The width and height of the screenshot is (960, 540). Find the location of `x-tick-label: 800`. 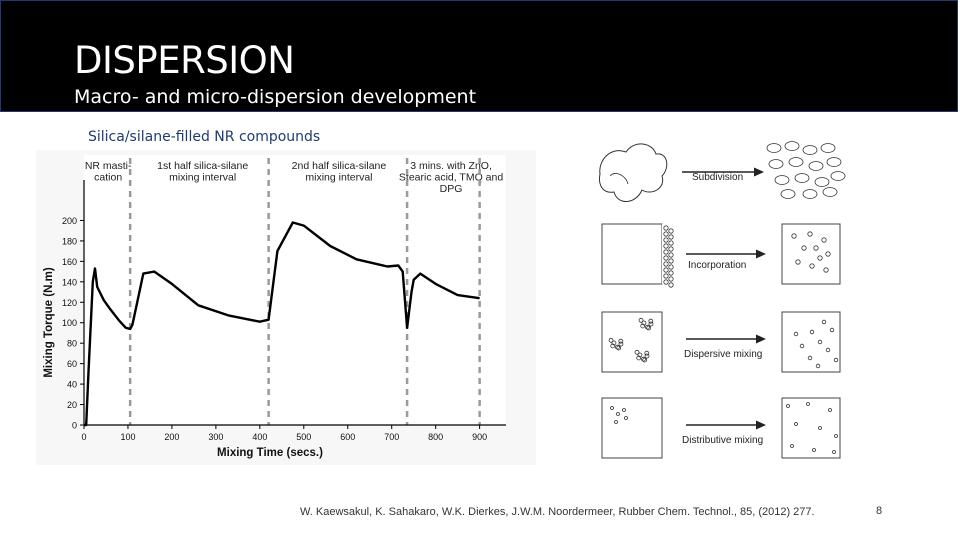

x-tick-label: 800 is located at coordinates (435, 437).